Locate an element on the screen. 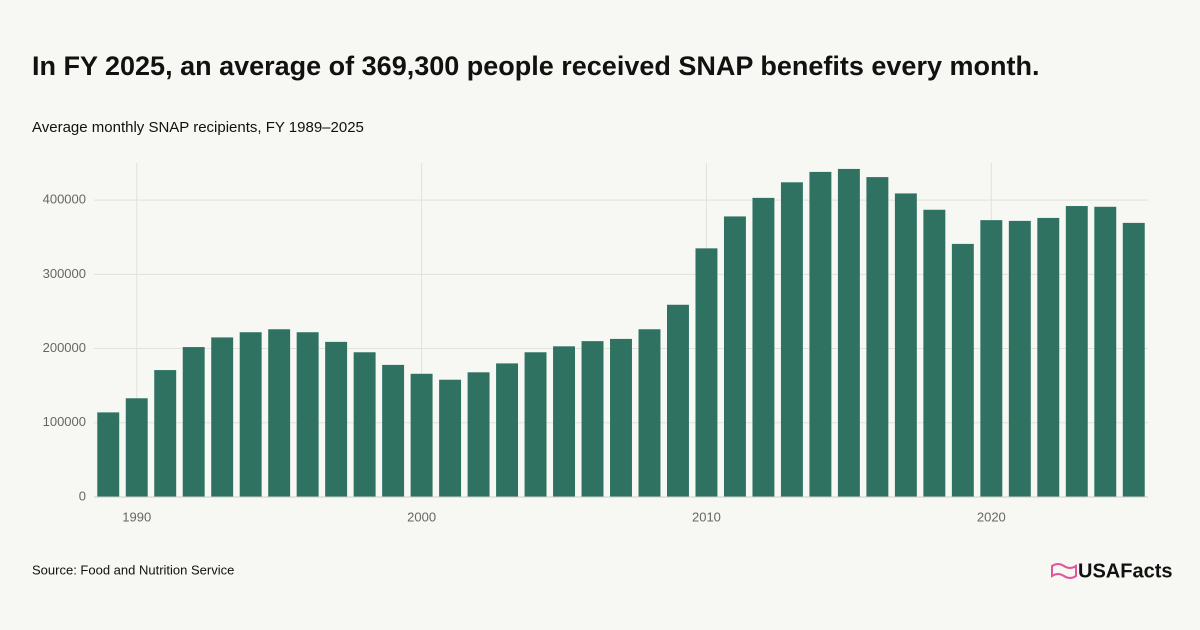 Image resolution: width=1200 pixels, height=630 pixels. y-tick-label: 200000 is located at coordinates (64, 347).